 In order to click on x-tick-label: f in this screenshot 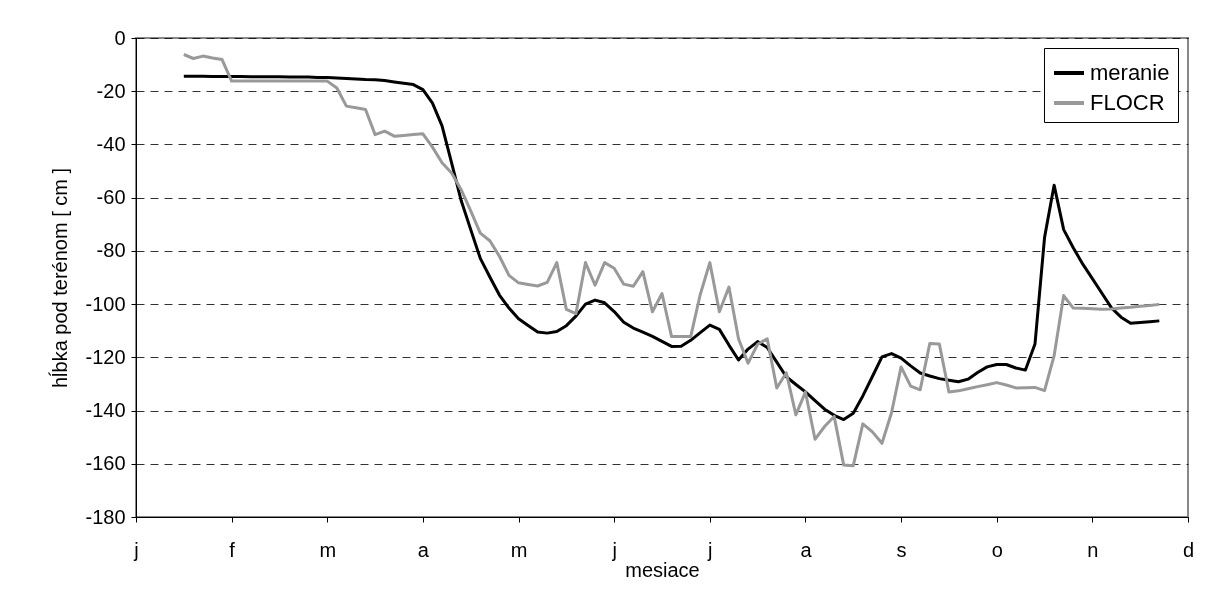, I will do `click(232, 549)`.